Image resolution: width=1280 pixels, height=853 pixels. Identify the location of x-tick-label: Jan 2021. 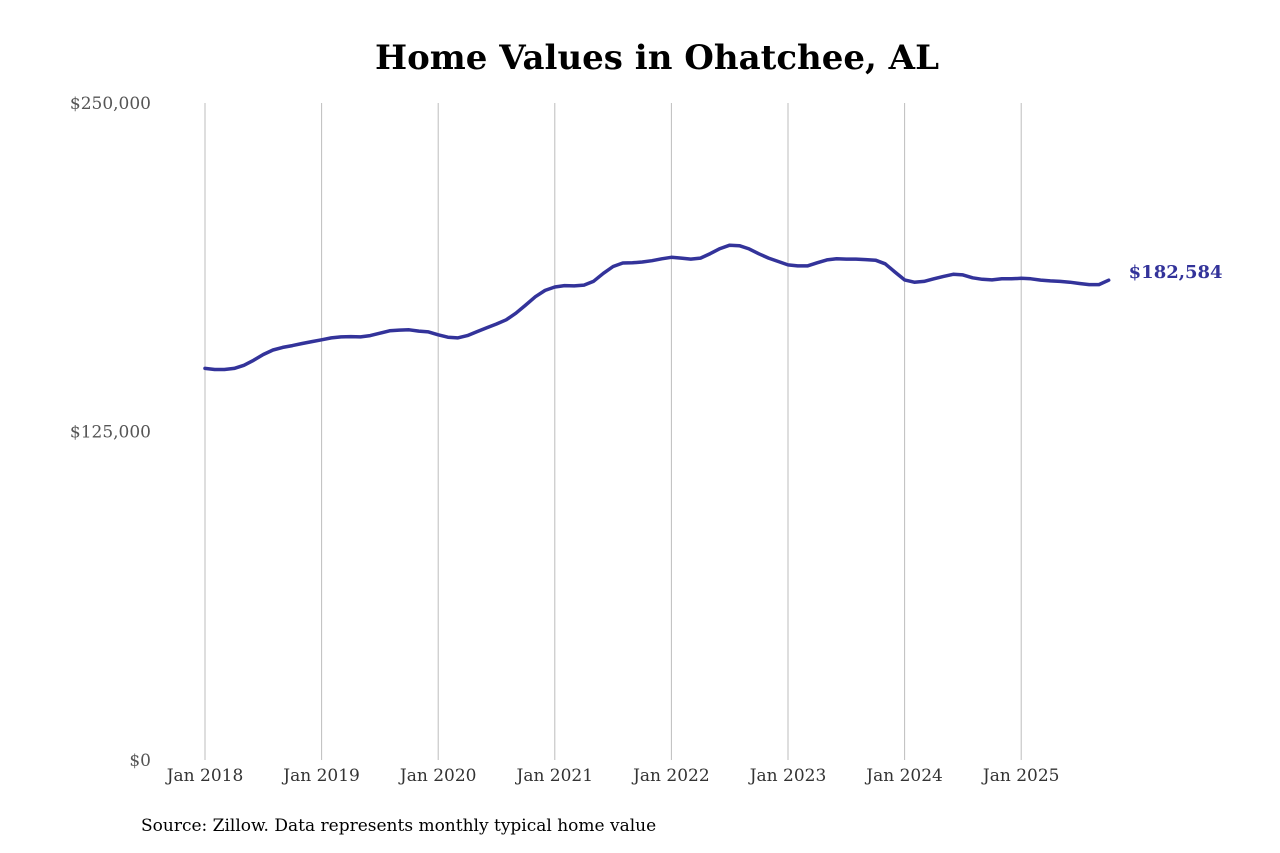
(554, 776).